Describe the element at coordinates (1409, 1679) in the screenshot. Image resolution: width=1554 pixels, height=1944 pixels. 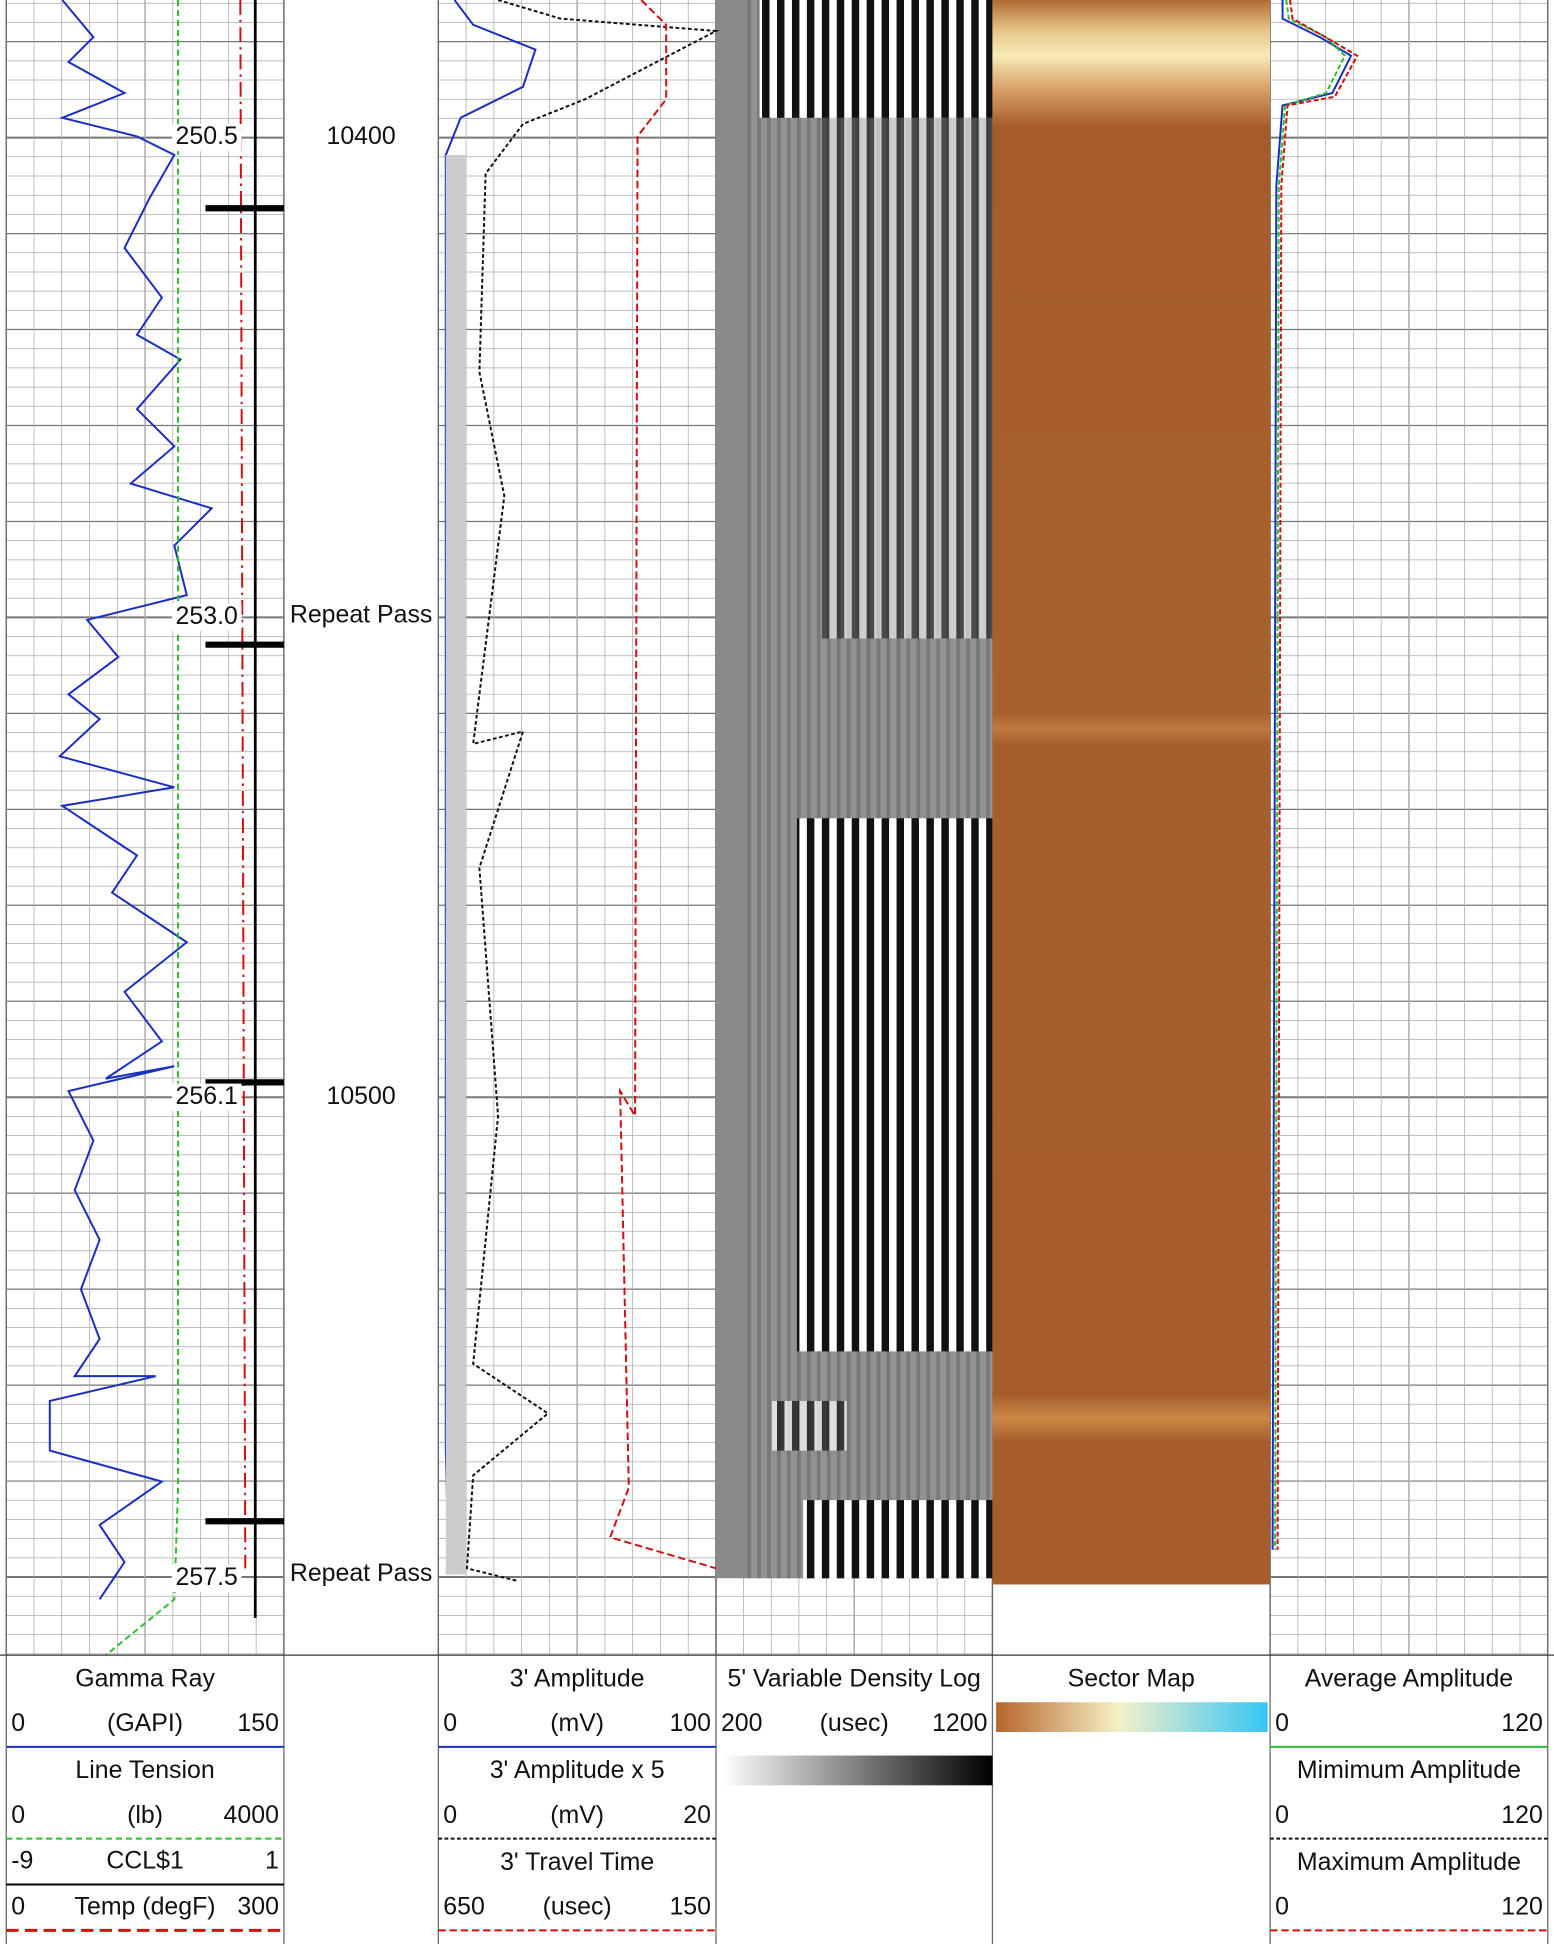
I see `legend-title: Average Amplitude` at that location.